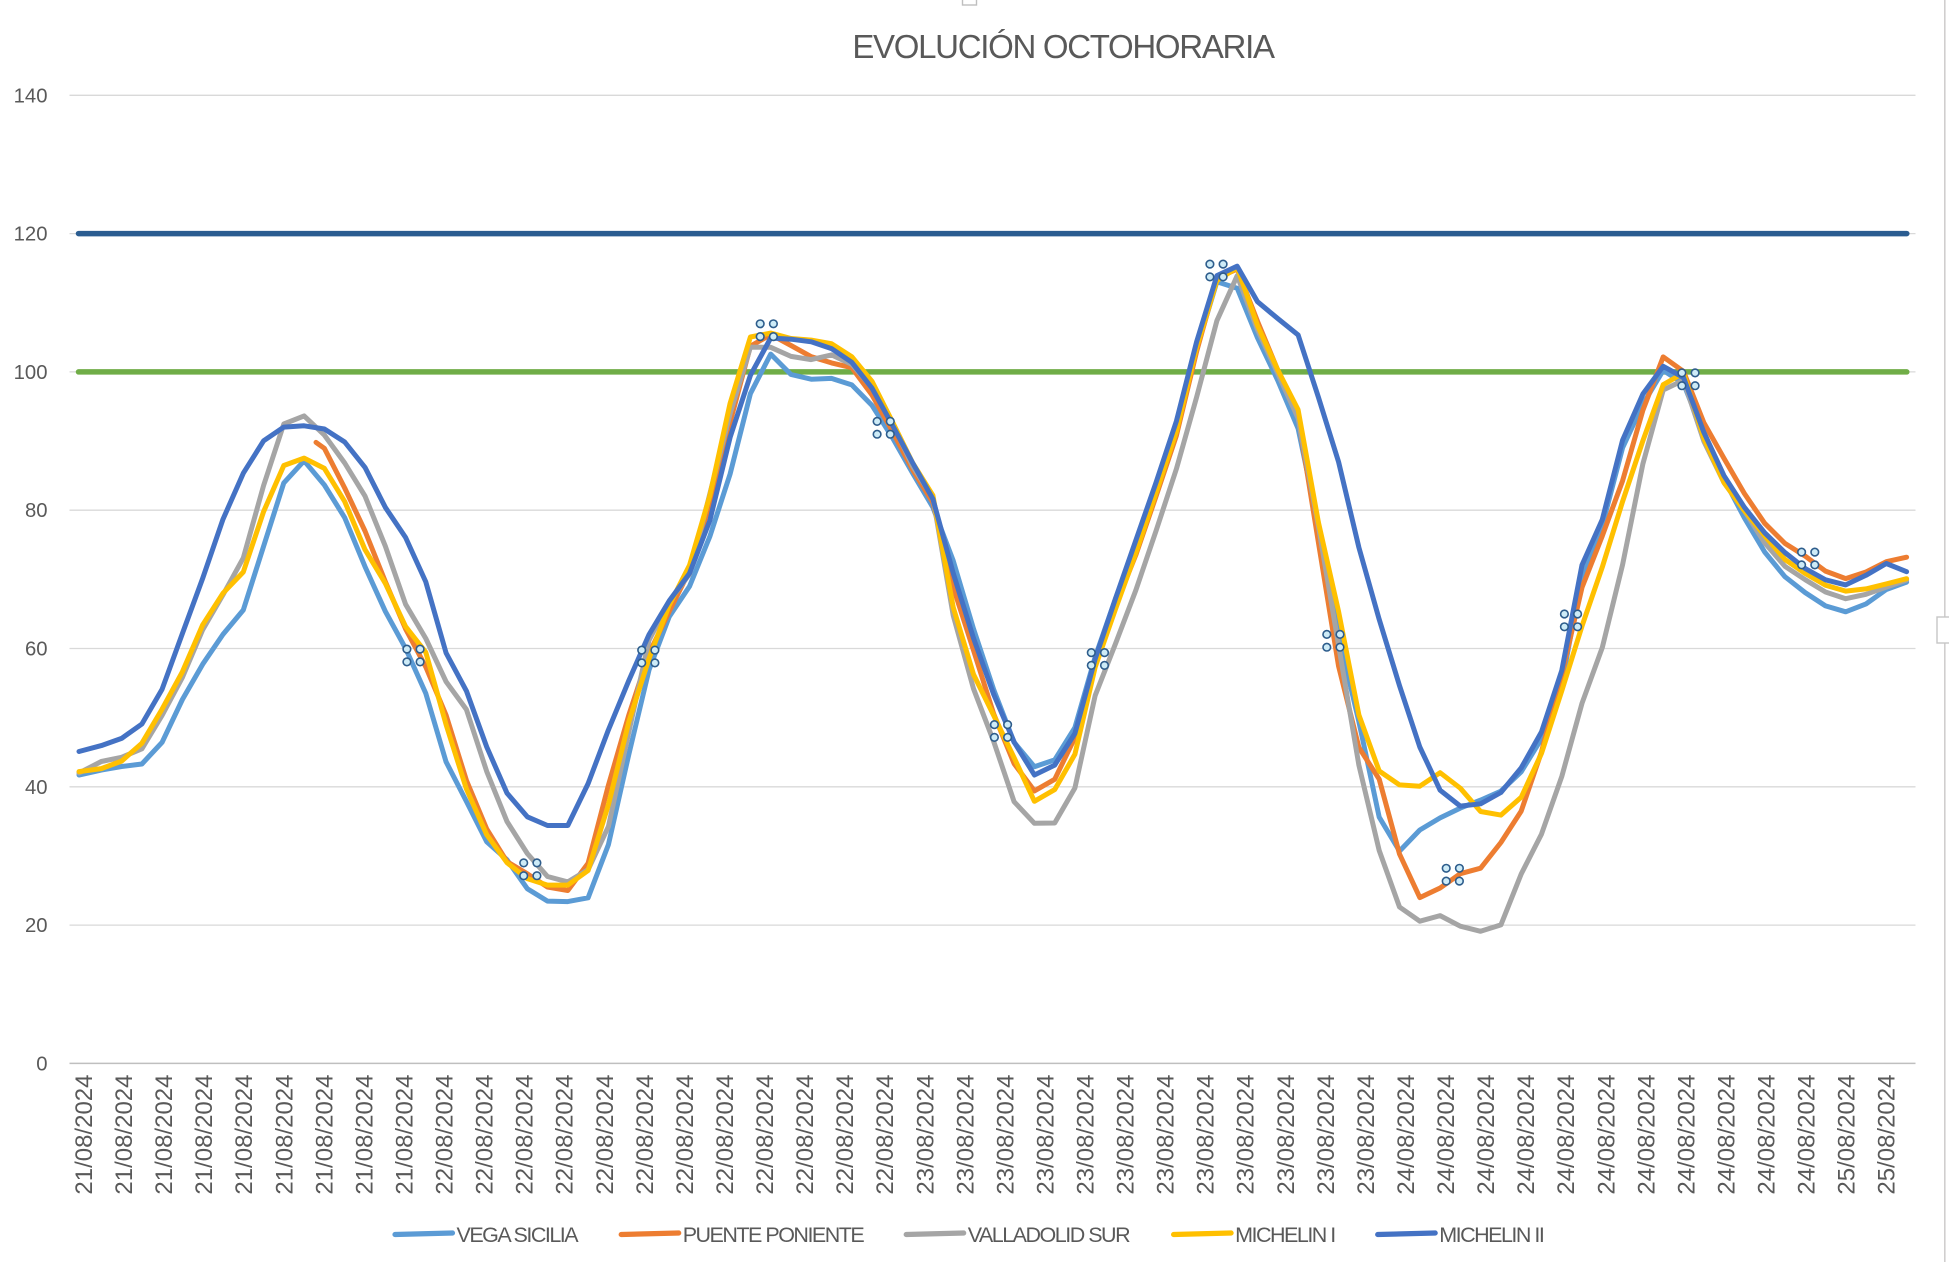  I want to click on svg-text: PUENTE PONIENTE, so click(774, 1235).